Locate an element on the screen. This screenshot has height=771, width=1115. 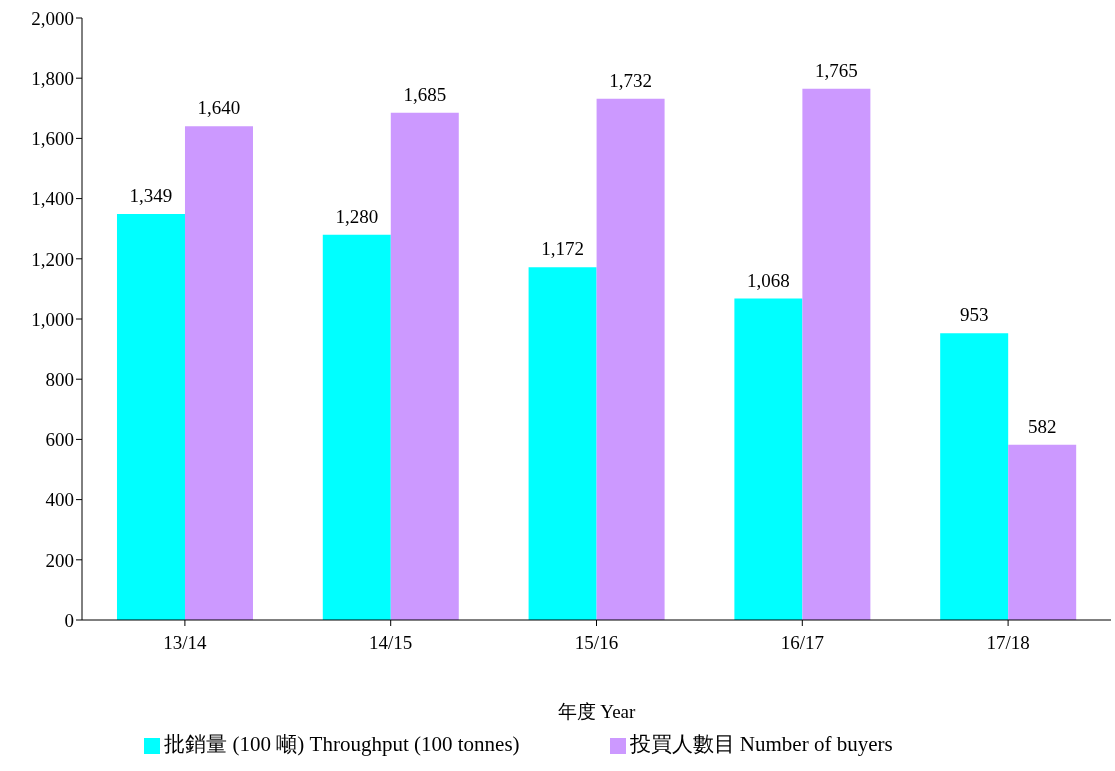
y-tick-label: 800 is located at coordinates (59, 379).